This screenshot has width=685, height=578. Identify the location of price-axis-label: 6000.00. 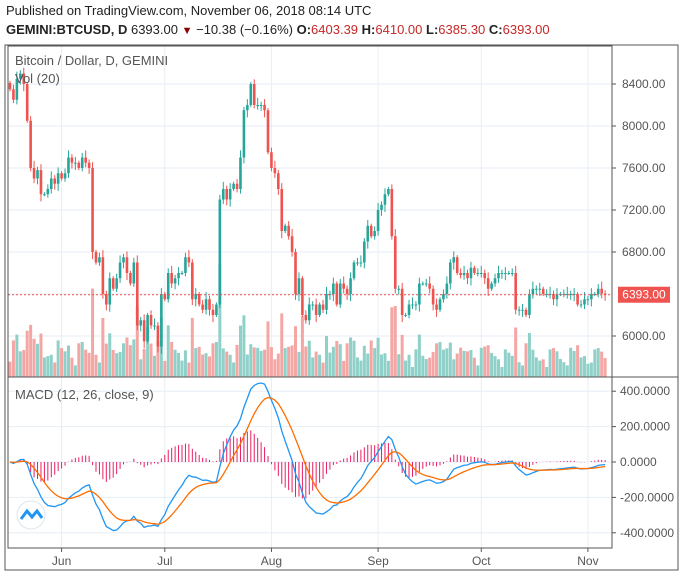
(644, 336).